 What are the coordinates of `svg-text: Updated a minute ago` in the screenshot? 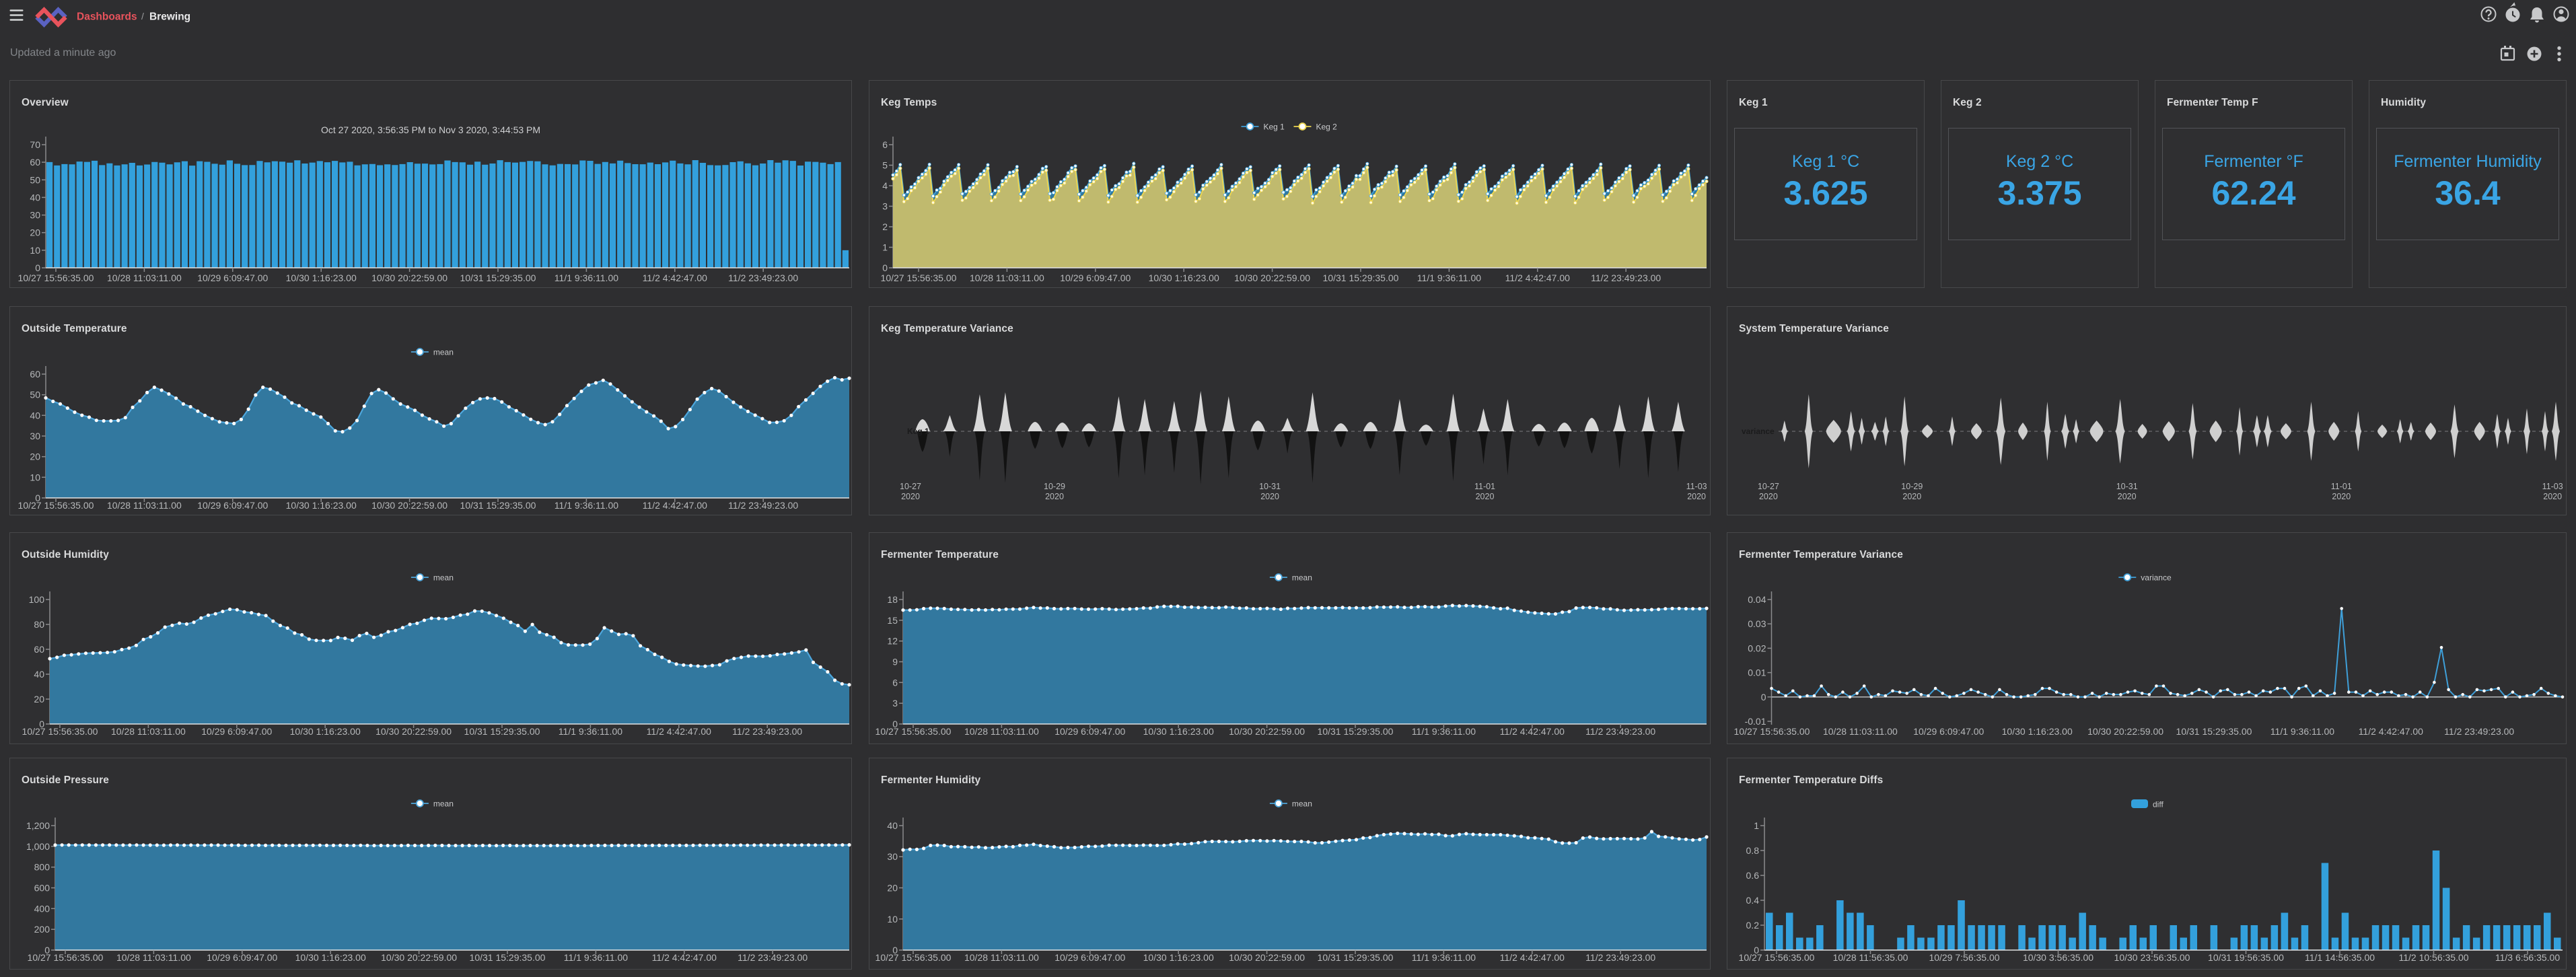 It's located at (63, 53).